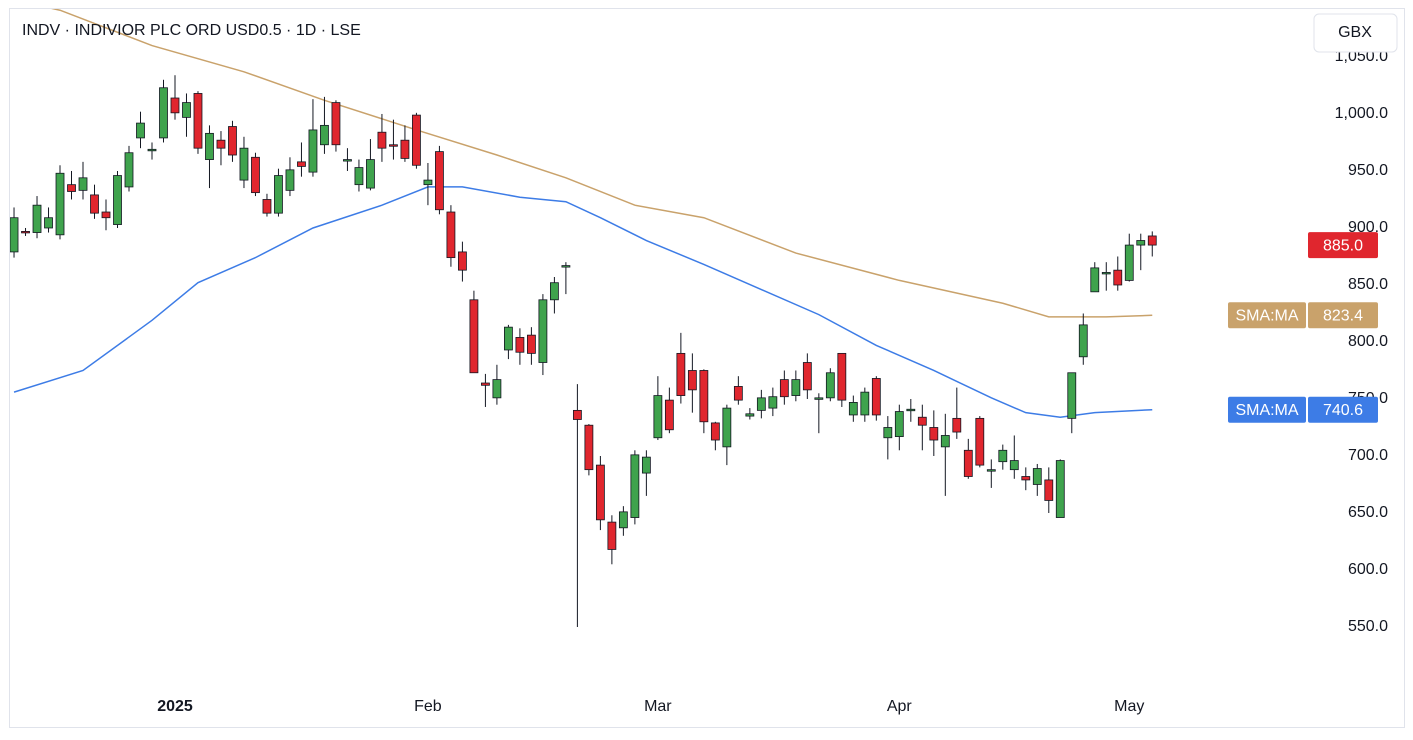 The height and width of the screenshot is (740, 1413). What do you see at coordinates (1343, 245) in the screenshot?
I see `price-last-box` at bounding box center [1343, 245].